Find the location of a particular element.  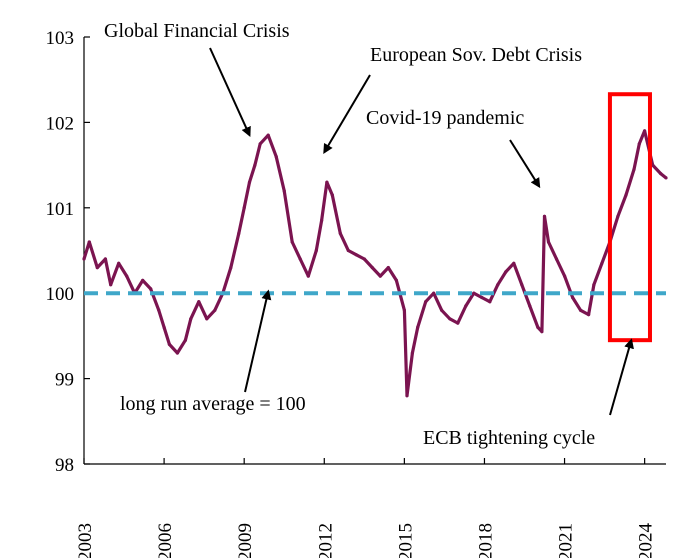

y-tick-label: 98 is located at coordinates (64, 465).